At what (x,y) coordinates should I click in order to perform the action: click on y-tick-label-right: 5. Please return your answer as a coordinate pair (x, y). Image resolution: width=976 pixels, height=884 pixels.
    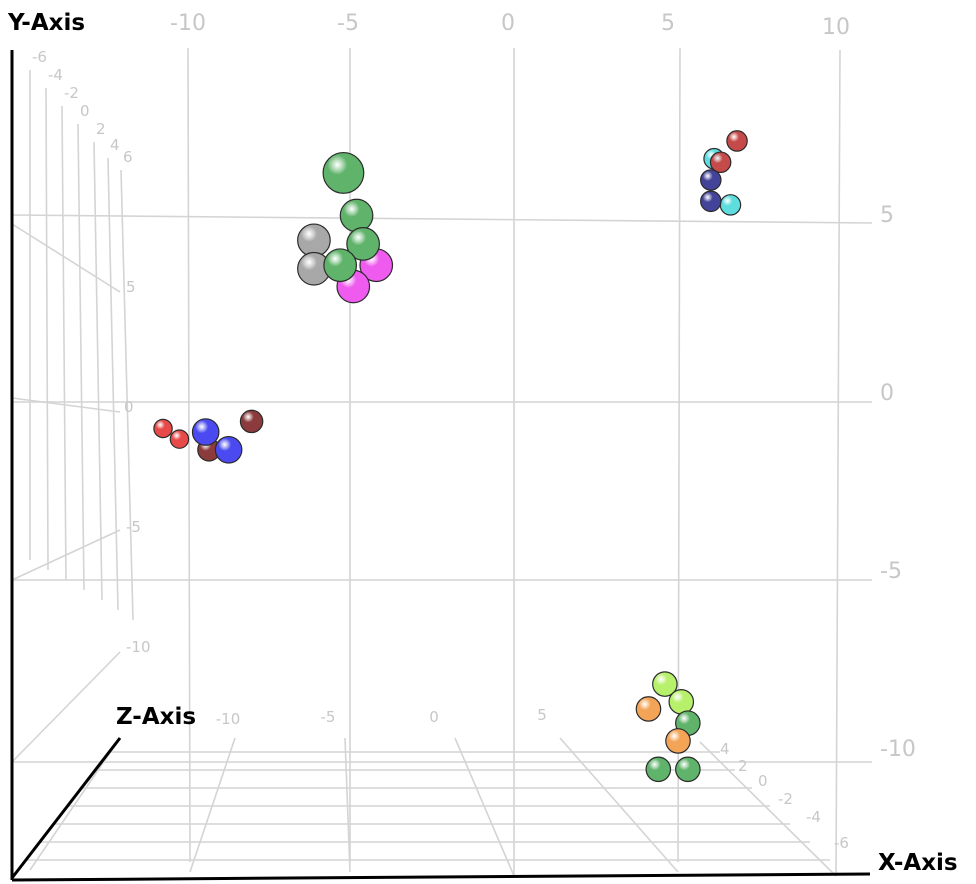
    Looking at the image, I should click on (887, 215).